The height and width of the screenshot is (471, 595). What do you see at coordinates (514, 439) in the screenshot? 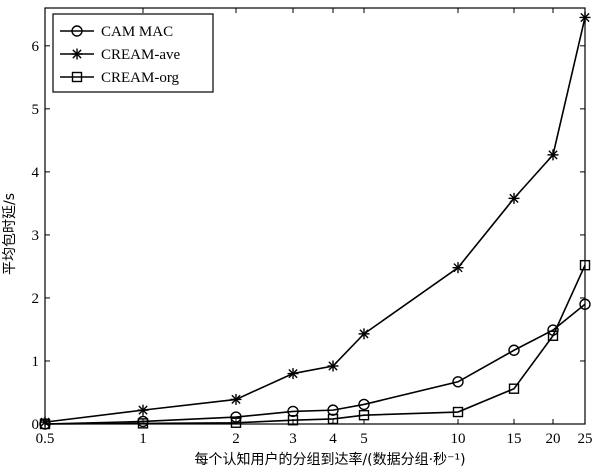
I see `x-tick-label: 15` at bounding box center [514, 439].